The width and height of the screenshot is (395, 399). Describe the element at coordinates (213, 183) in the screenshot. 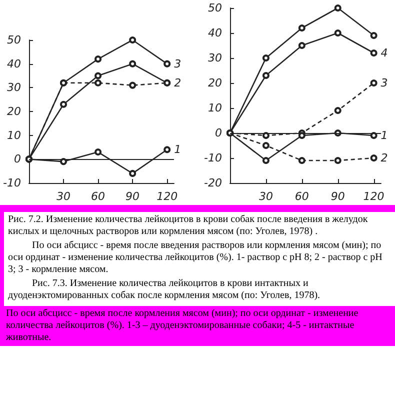

I see `y-tick-label: -20` at that location.